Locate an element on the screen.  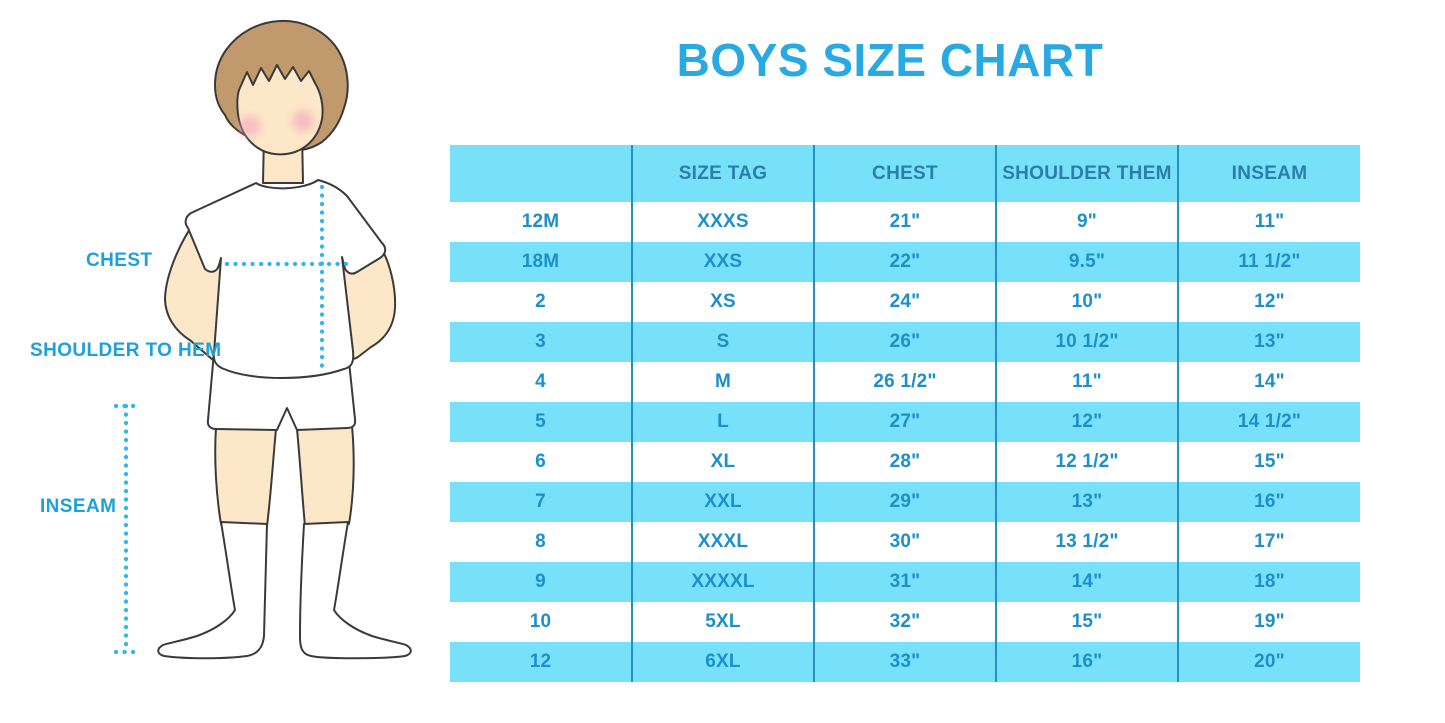
row-value-cell: 27" is located at coordinates (904, 422).